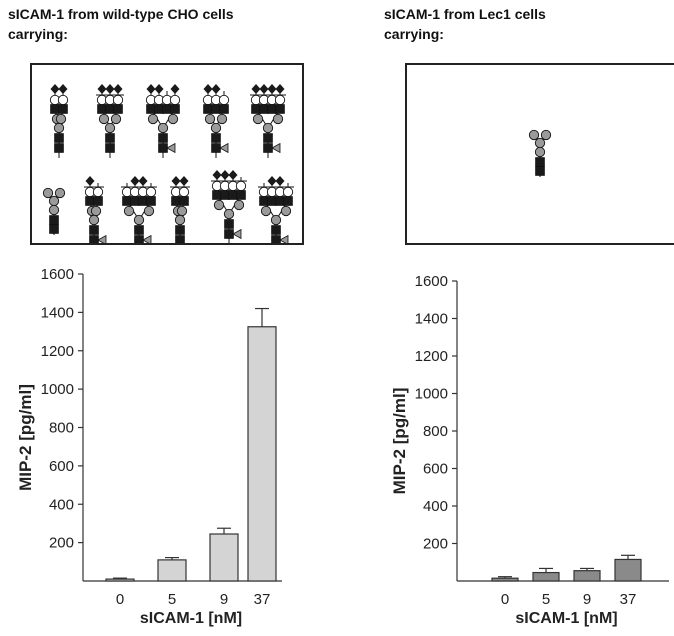 This screenshot has height=636, width=674. What do you see at coordinates (431, 394) in the screenshot?
I see `y-tick-label: 1000` at bounding box center [431, 394].